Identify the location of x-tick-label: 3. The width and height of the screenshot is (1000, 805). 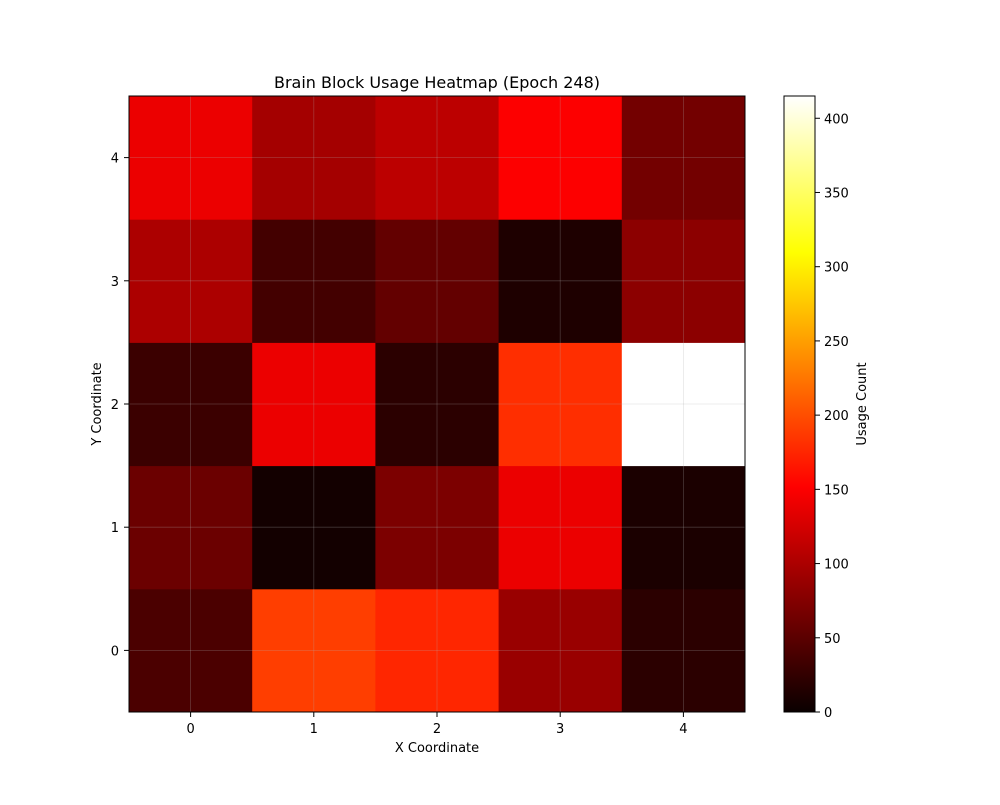
(560, 729).